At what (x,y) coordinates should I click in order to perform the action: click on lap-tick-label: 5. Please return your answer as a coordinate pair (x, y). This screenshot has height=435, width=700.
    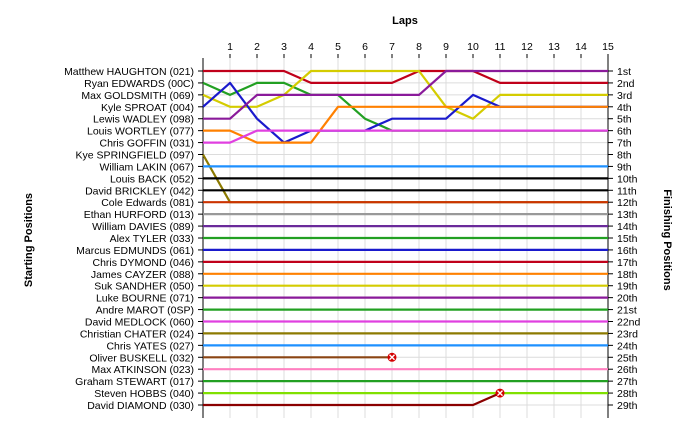
    Looking at the image, I should click on (338, 47).